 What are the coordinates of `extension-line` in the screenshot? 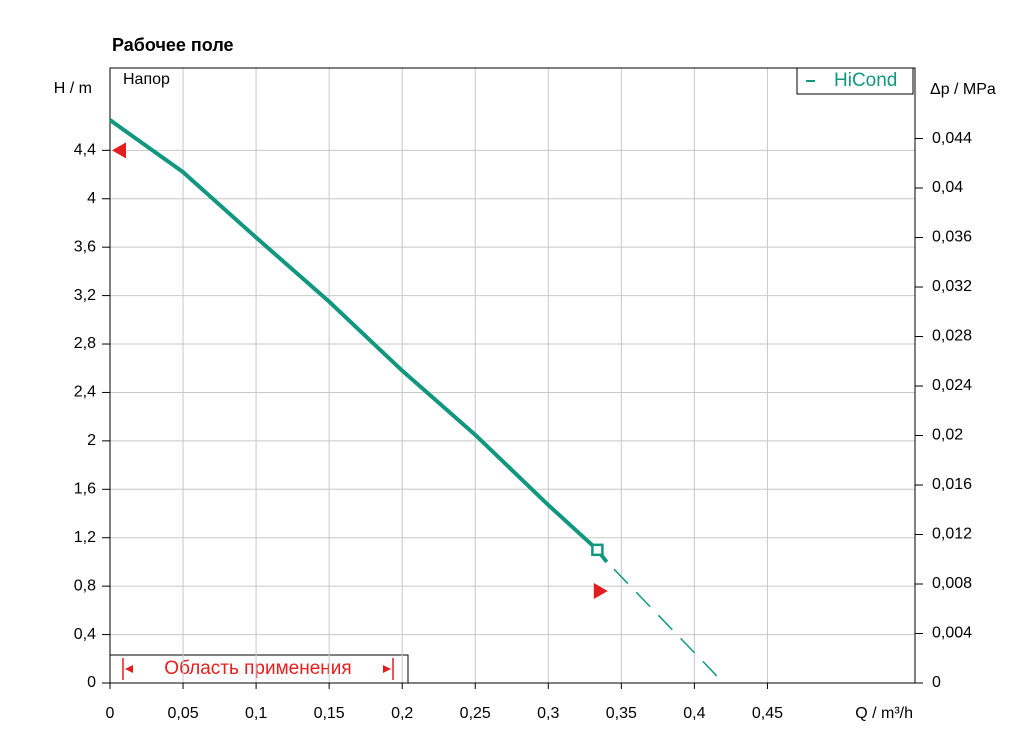 It's located at (669, 626).